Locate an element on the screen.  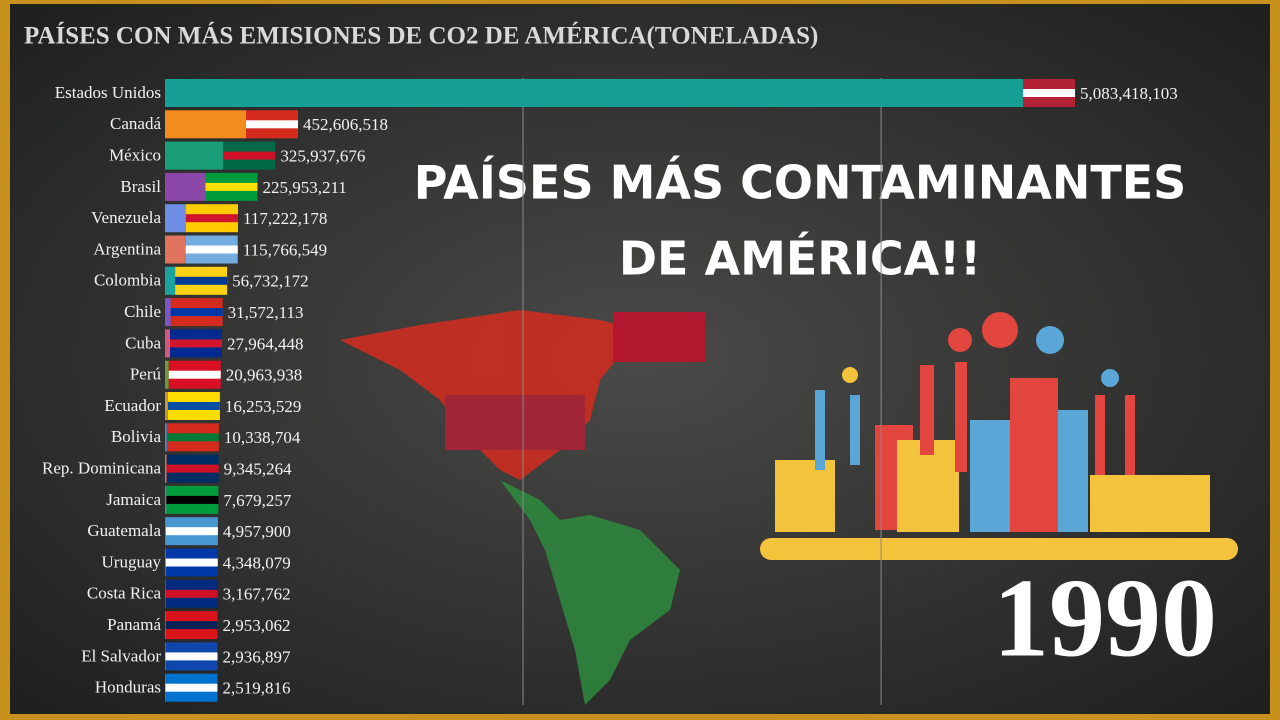
category-label: Estados Unidos is located at coordinates (108, 92).